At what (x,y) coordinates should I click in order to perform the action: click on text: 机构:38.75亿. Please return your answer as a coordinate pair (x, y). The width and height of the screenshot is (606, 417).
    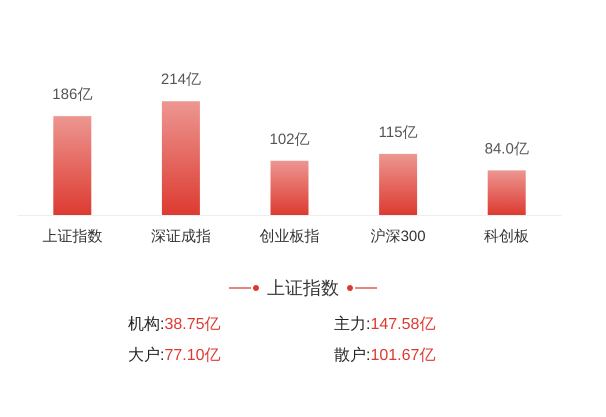
    Looking at the image, I should click on (174, 324).